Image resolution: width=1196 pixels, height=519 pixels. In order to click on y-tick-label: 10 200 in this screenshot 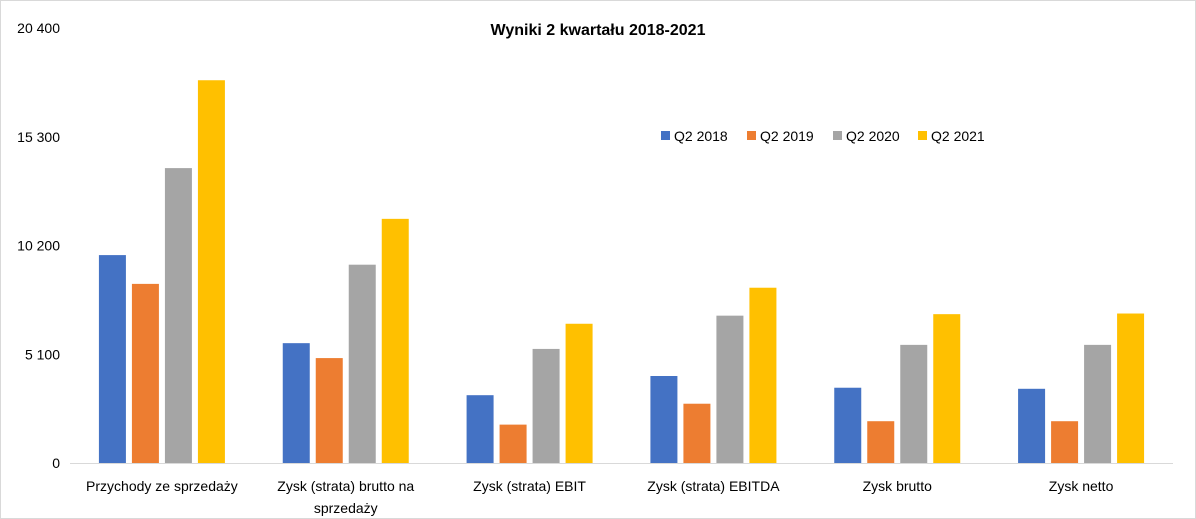, I will do `click(38, 246)`.